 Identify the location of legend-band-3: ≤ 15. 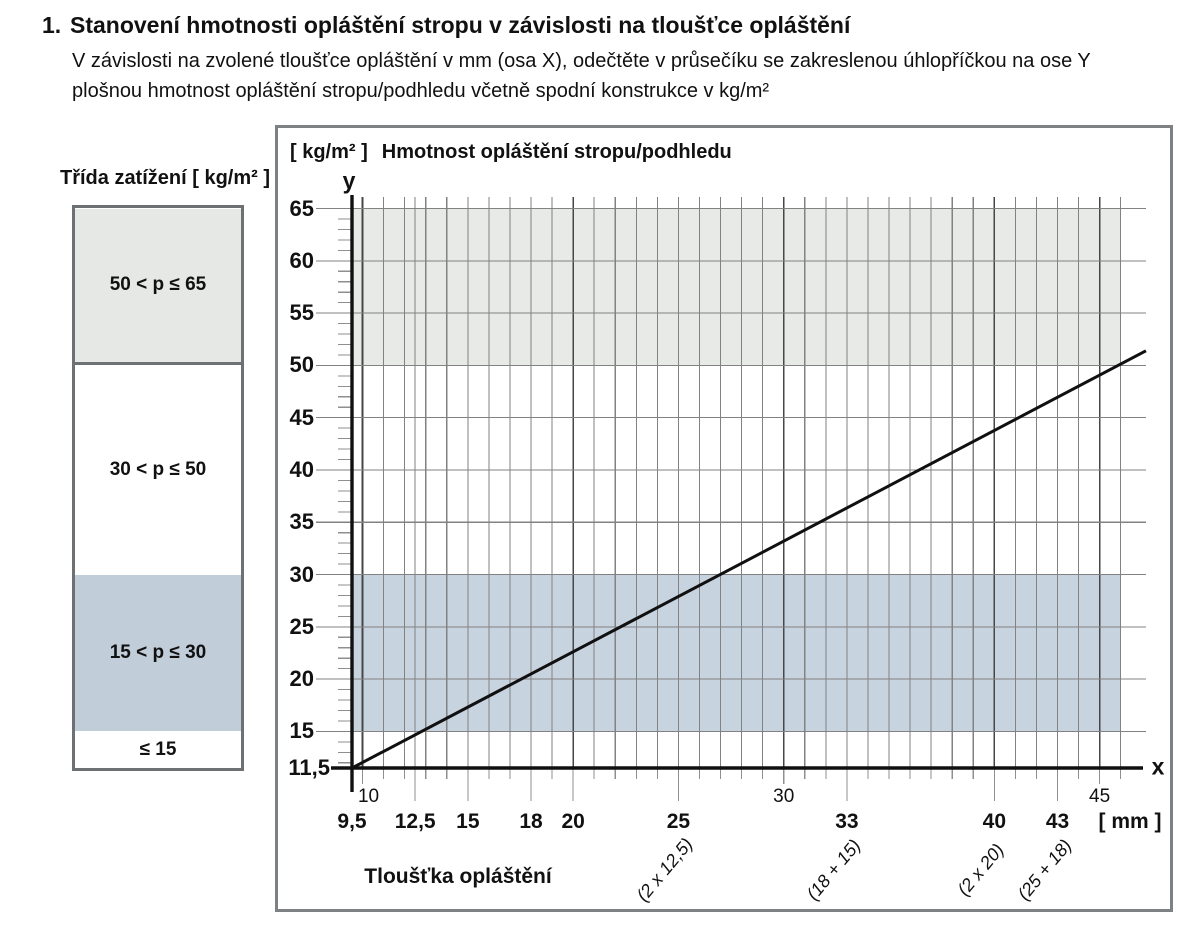
(158, 749).